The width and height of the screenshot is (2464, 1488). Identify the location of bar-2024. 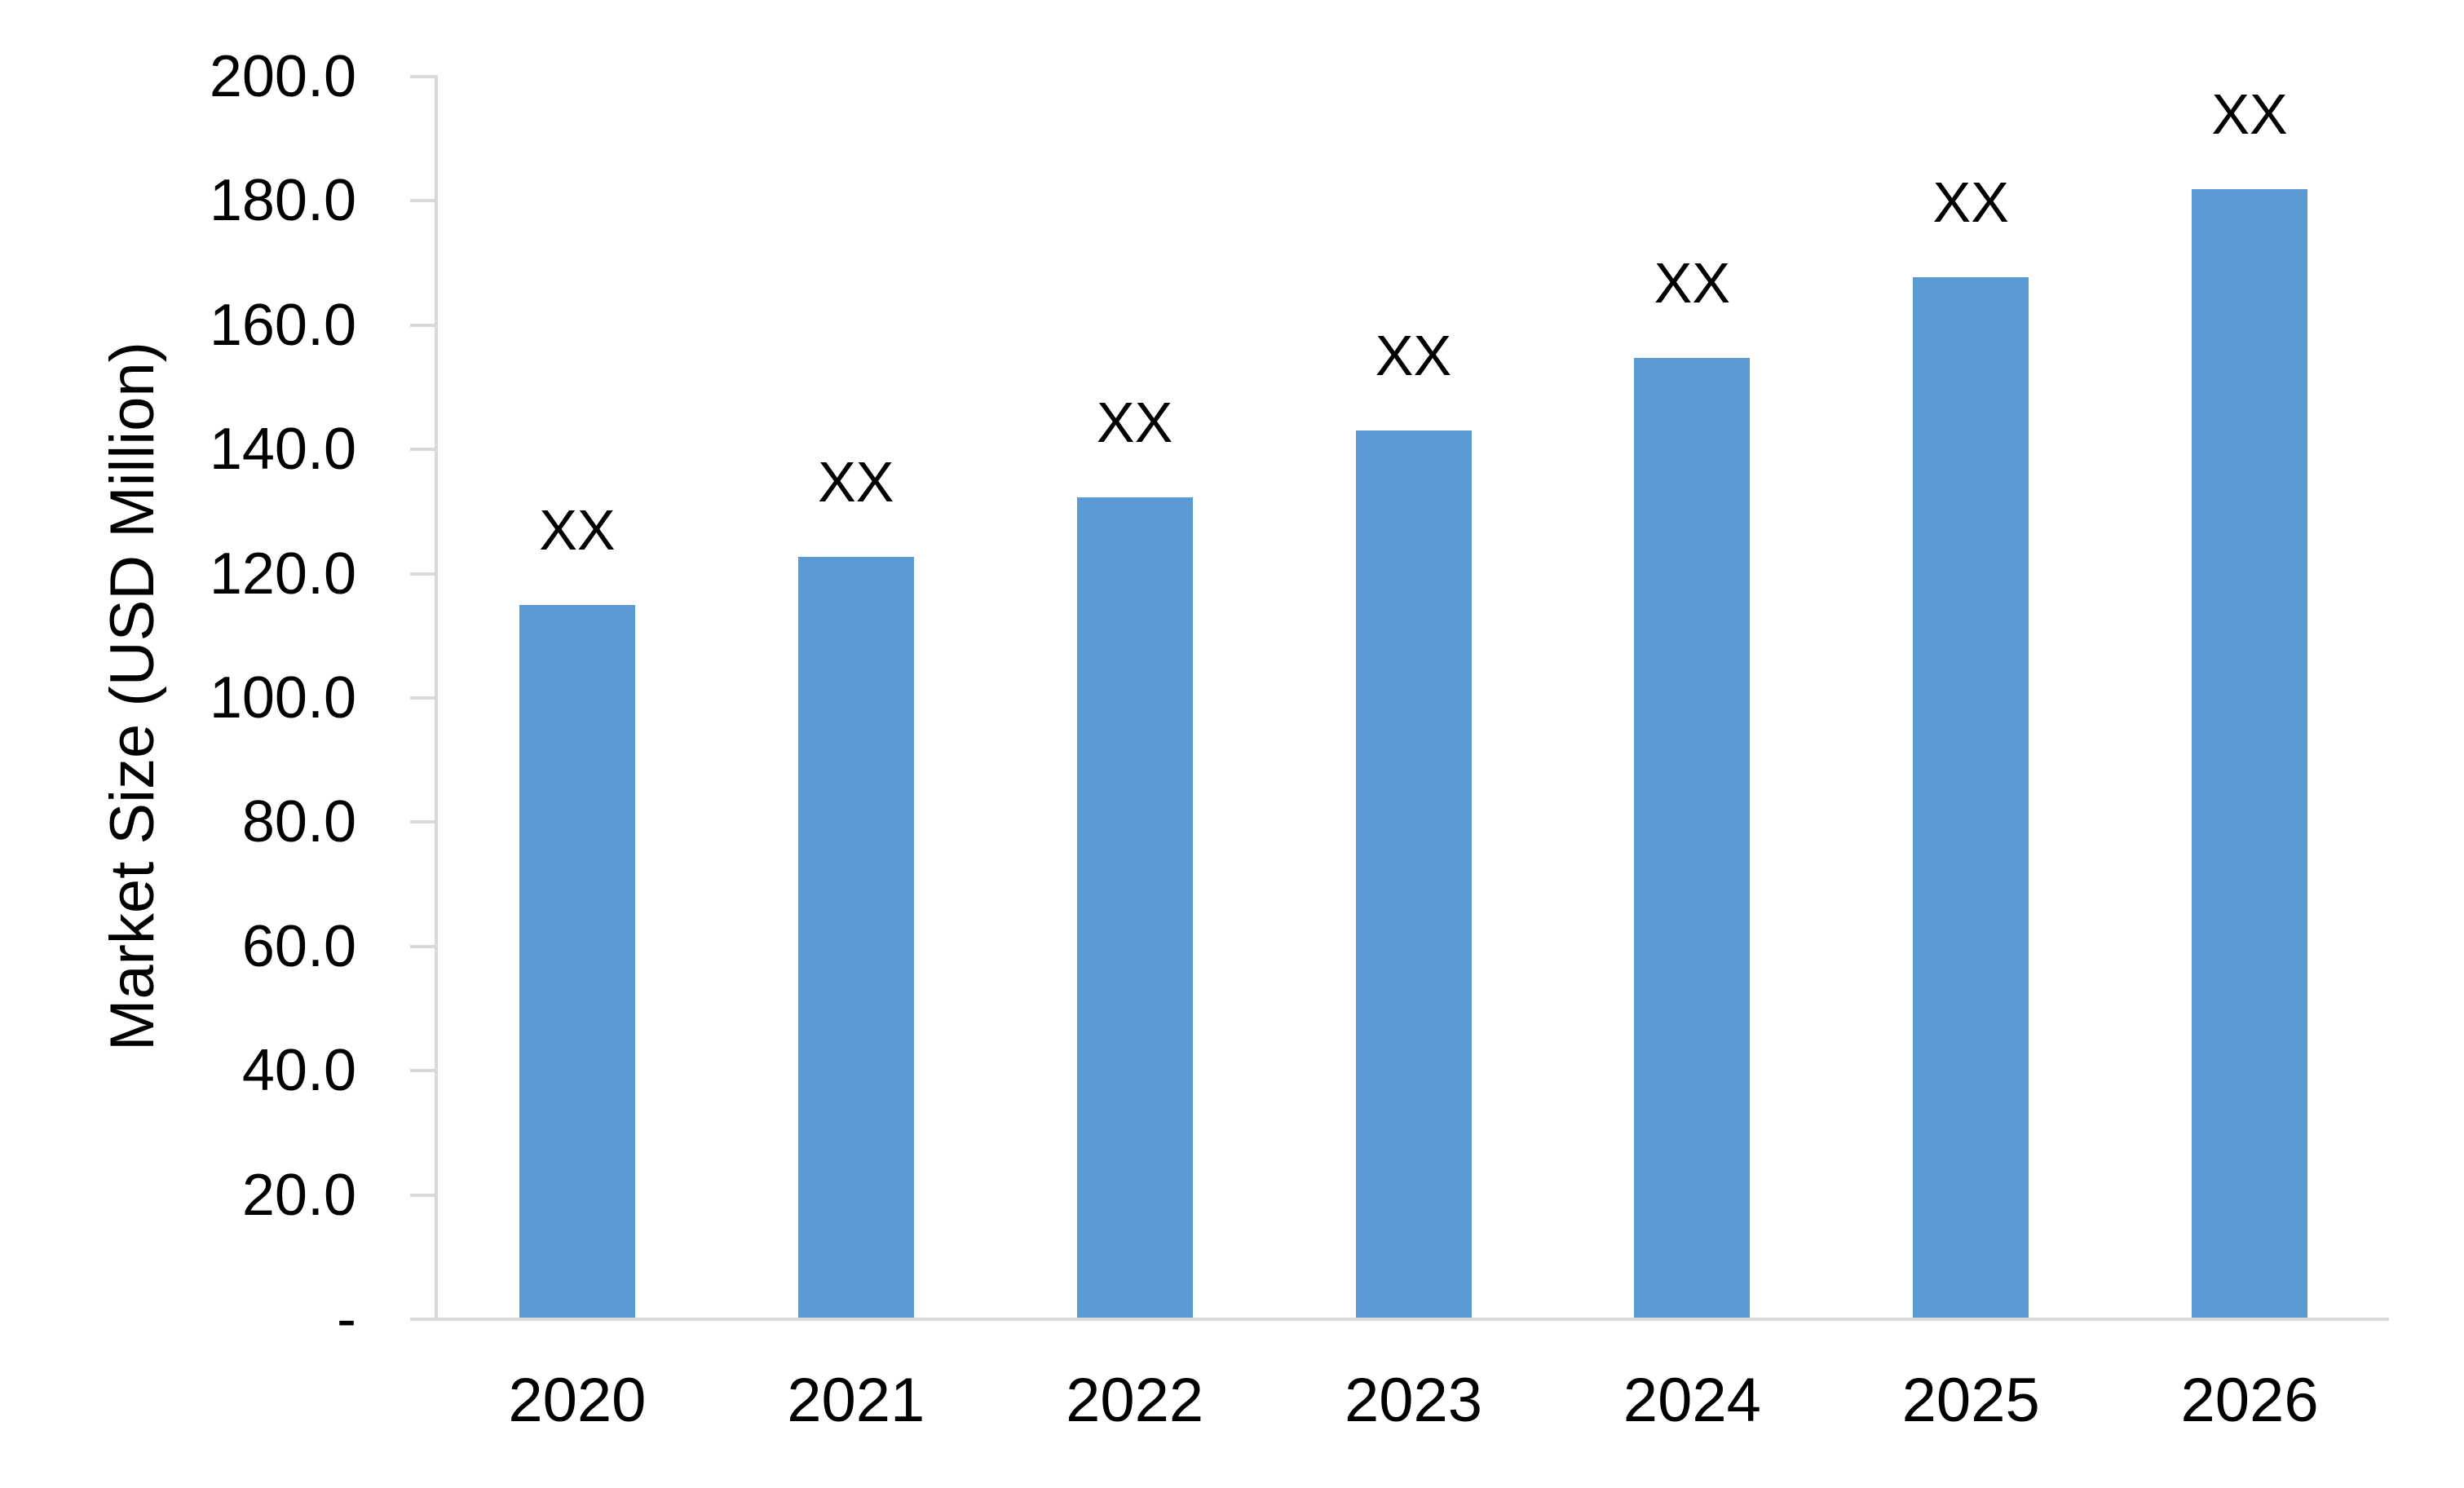
(1692, 837).